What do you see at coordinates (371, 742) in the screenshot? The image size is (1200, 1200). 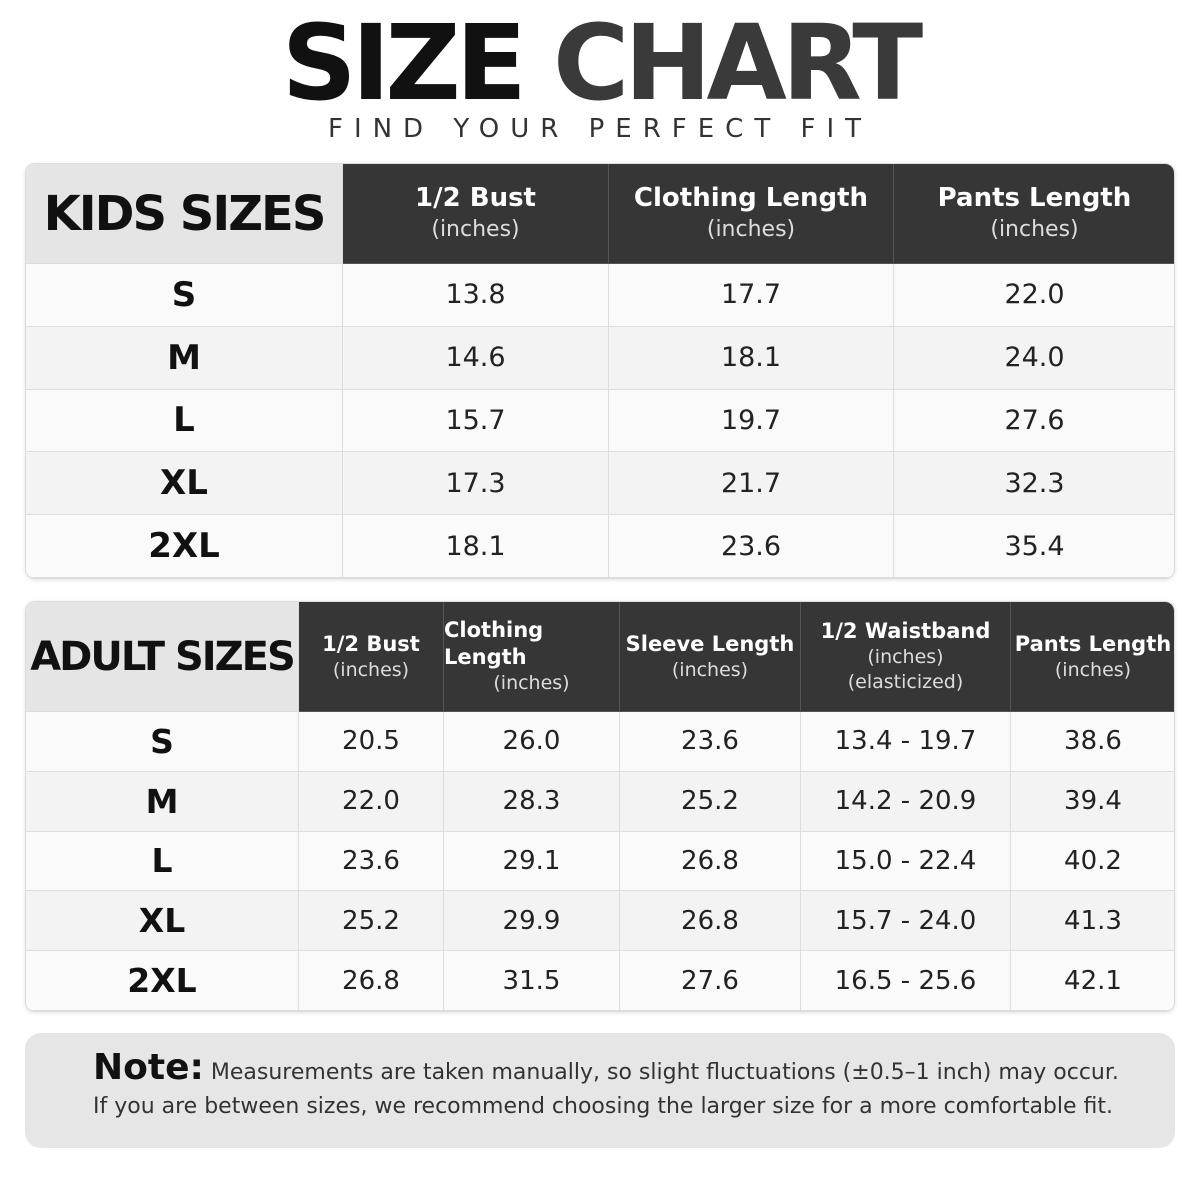 I see `value-cell: 20.5` at bounding box center [371, 742].